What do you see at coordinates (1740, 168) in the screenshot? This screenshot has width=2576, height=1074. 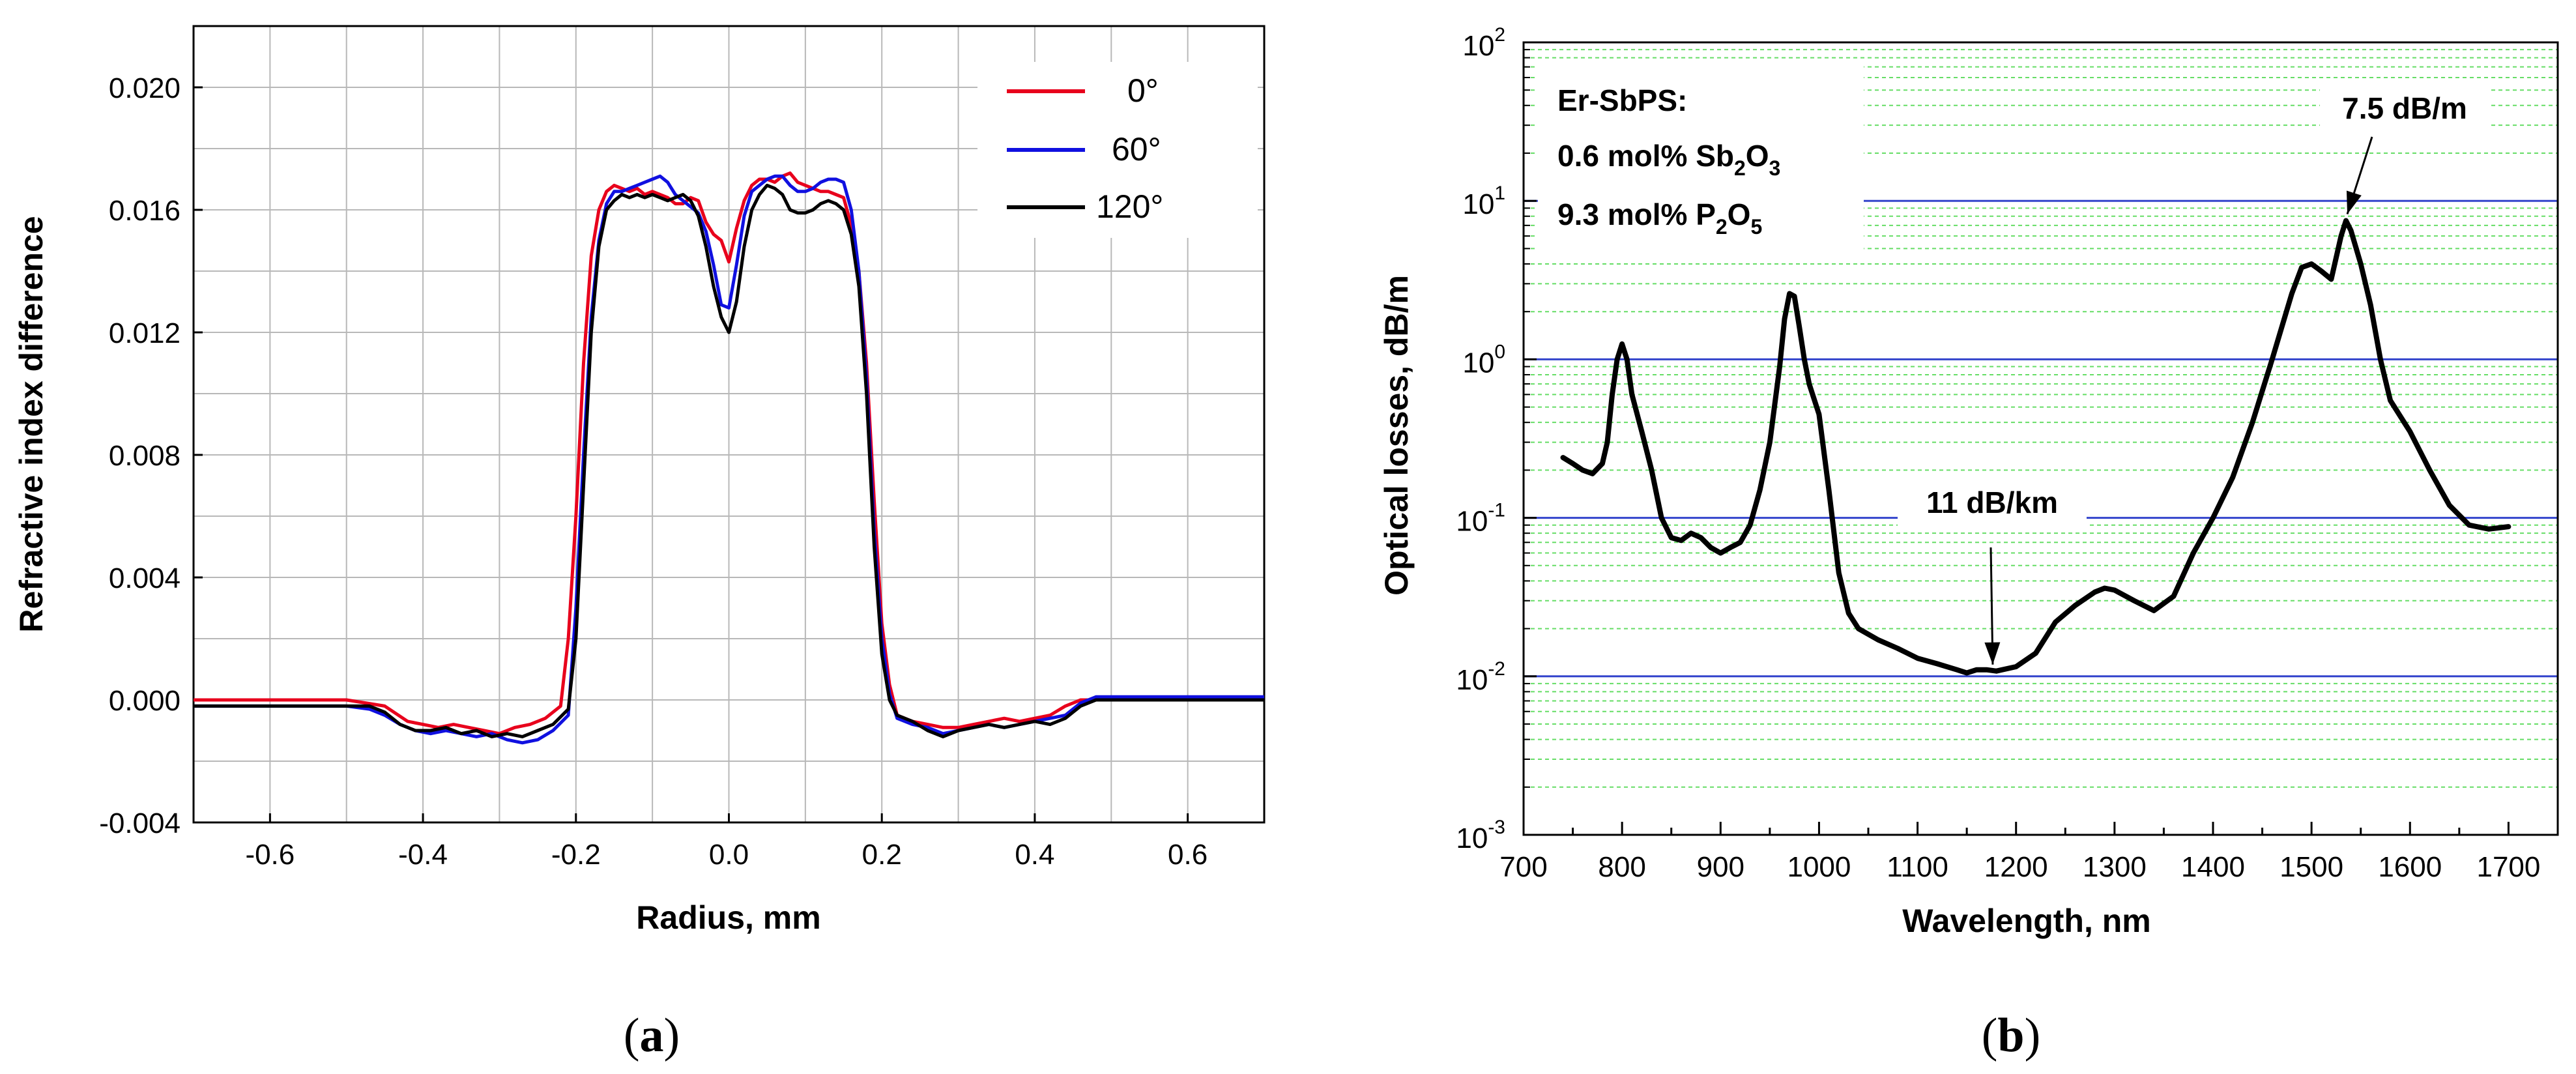 I see `line2-sub1: 2` at bounding box center [1740, 168].